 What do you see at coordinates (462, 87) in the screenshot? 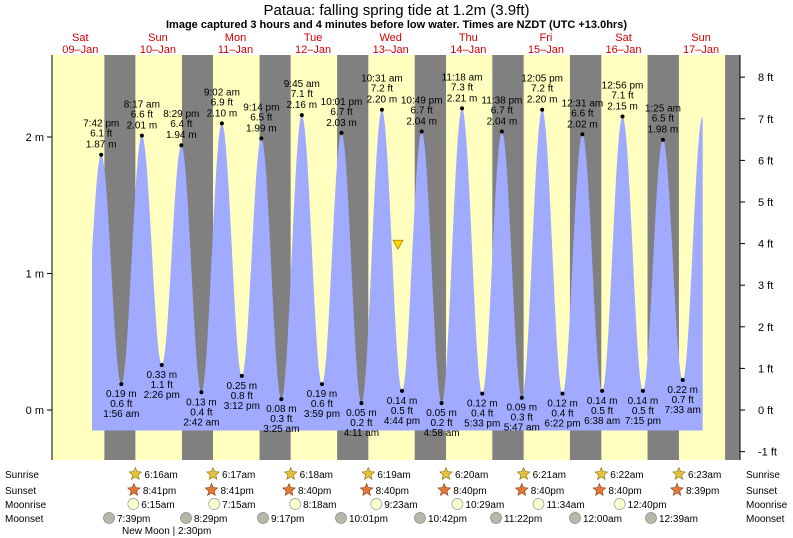
I see `high-tide-ft: 7.3 ft` at bounding box center [462, 87].